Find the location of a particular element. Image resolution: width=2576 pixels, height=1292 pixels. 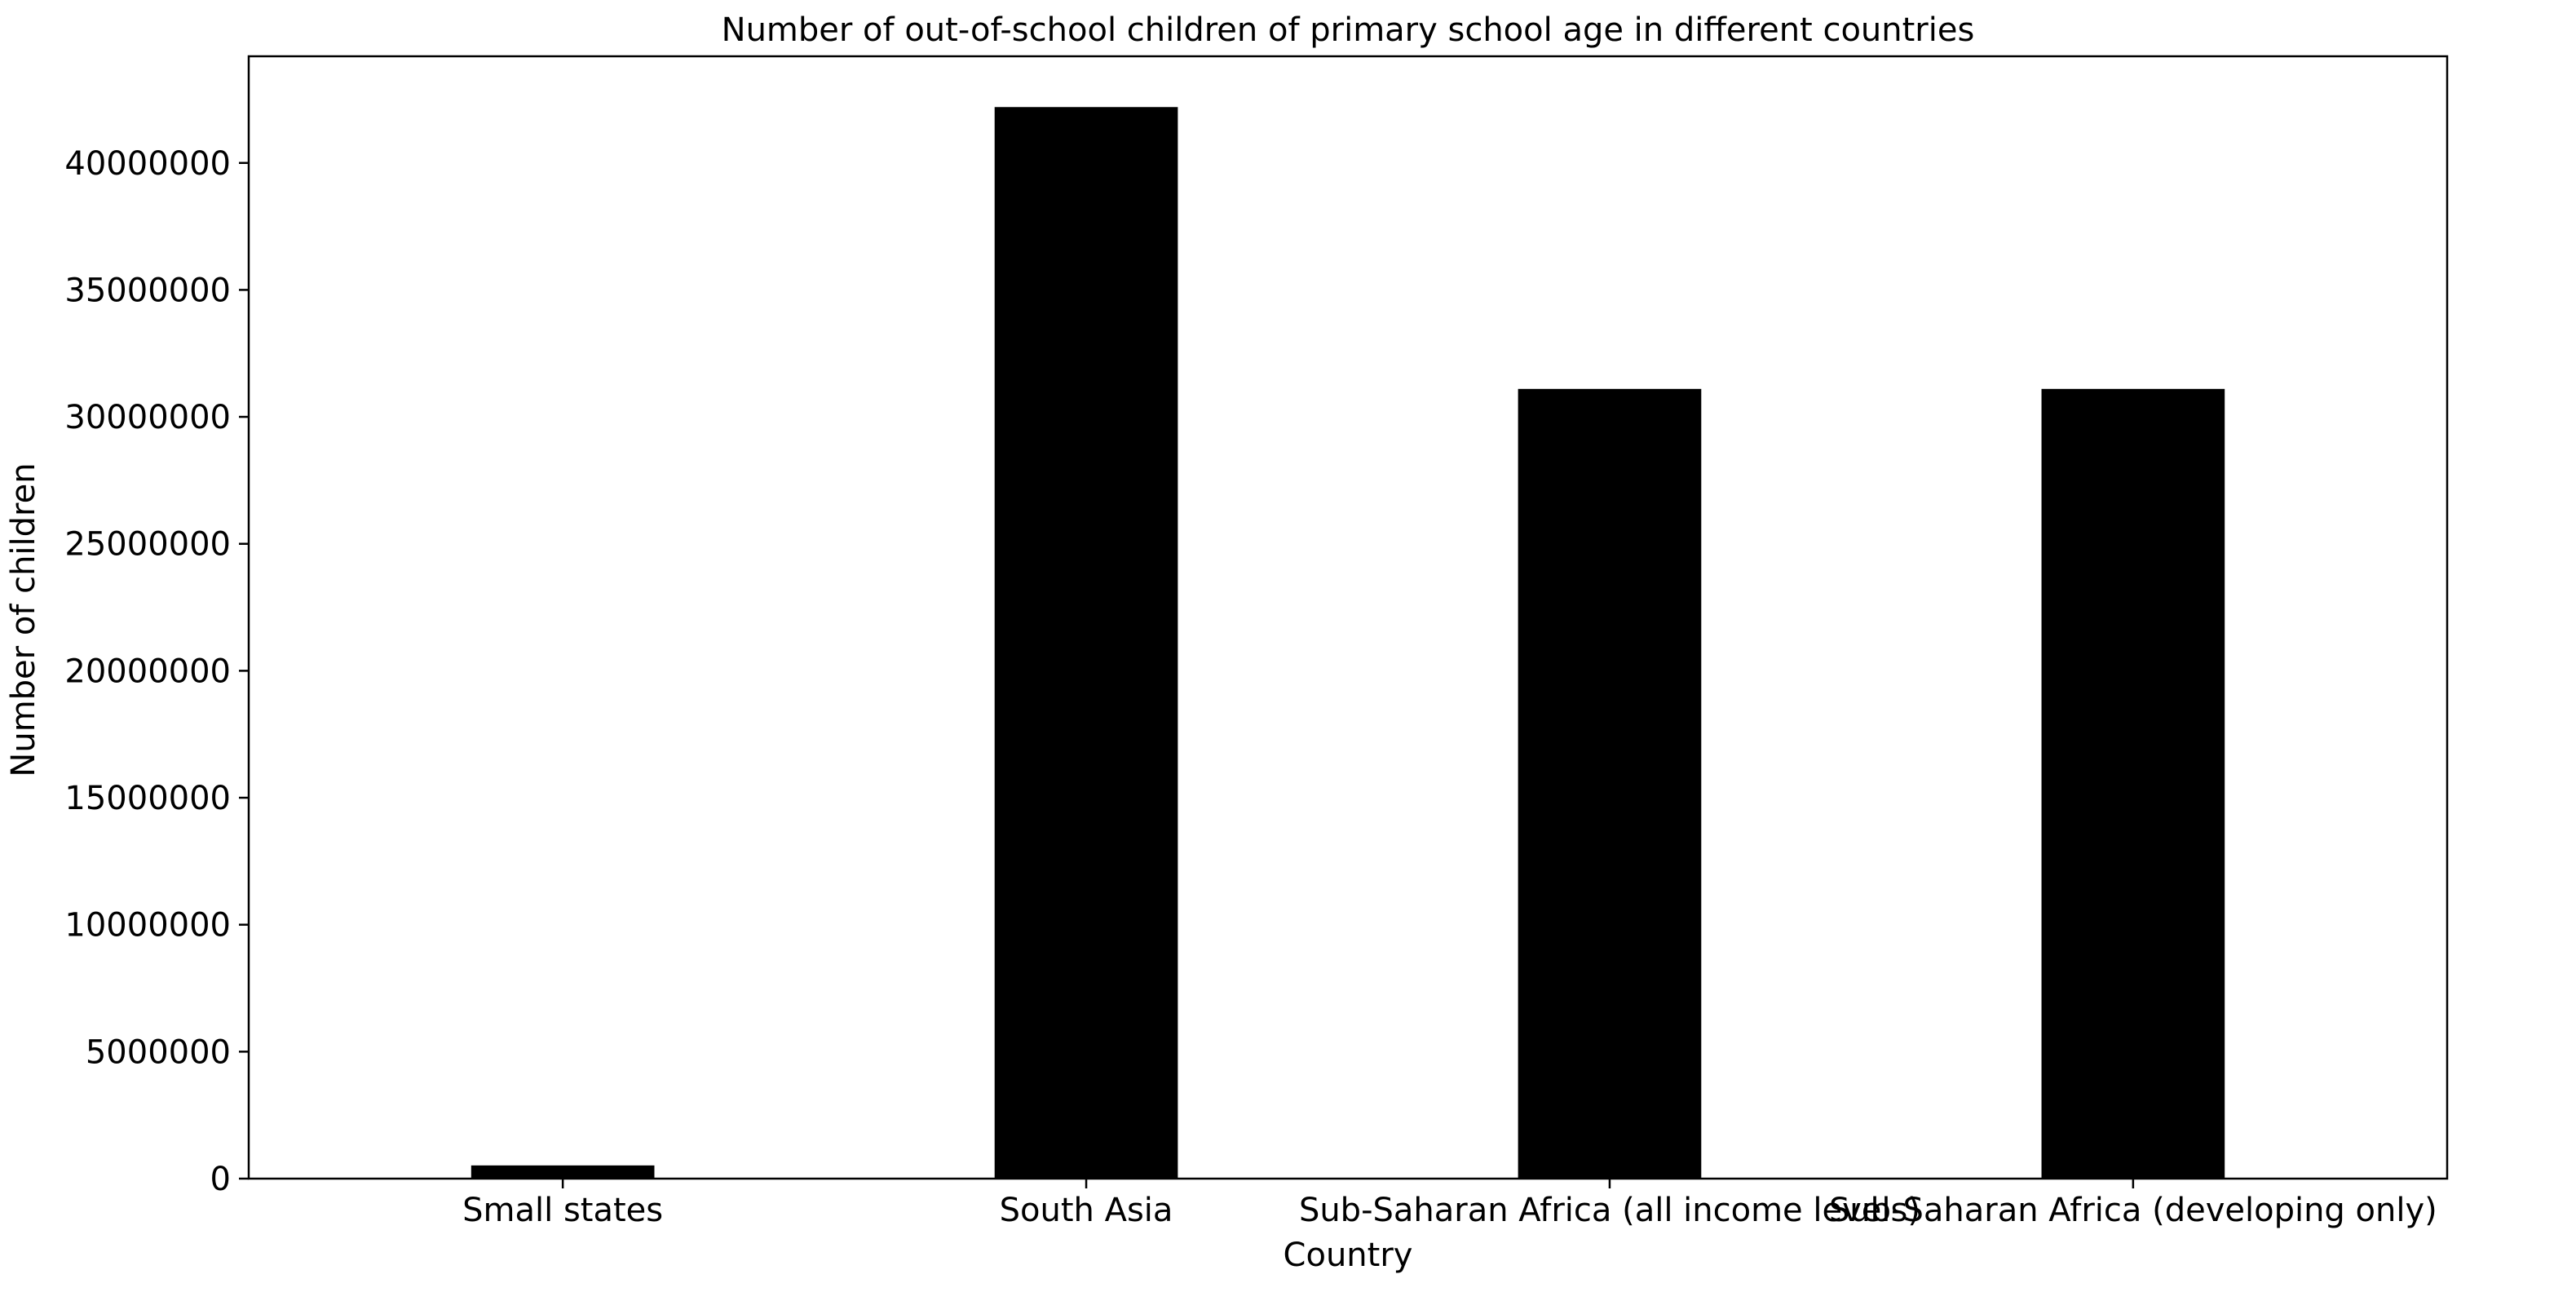

x-tick-label: Sub-Saharan Africa (all income levels) is located at coordinates (1609, 1210).